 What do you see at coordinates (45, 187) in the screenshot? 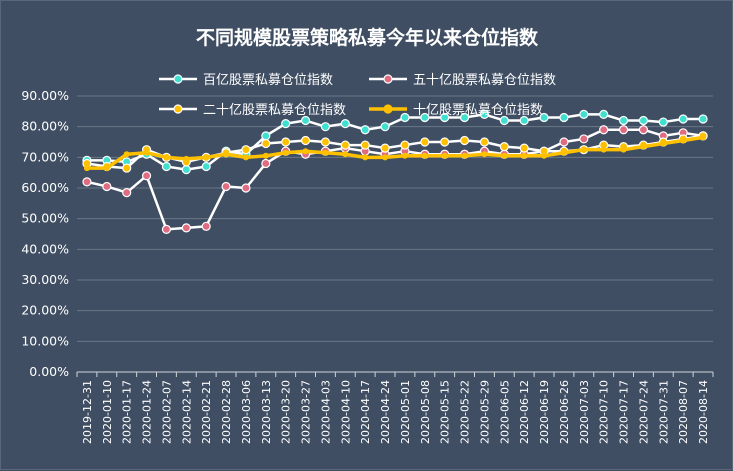
I see `y-tick-label: 60.00%` at bounding box center [45, 187].